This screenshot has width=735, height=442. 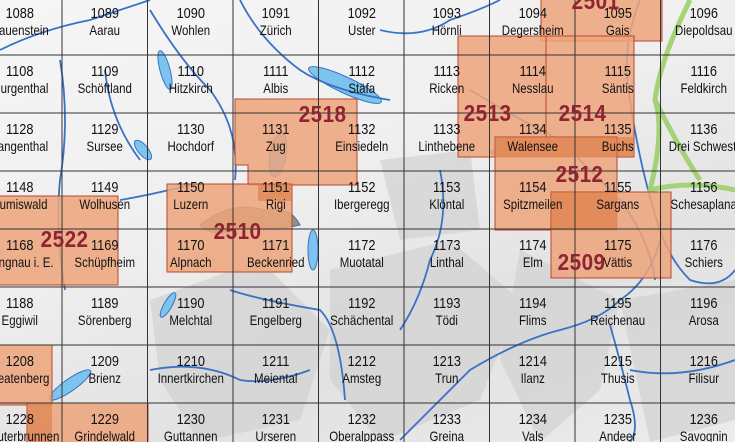 What do you see at coordinates (362, 258) in the screenshot?
I see `map-sheet-cell: 1172 Muotatal` at bounding box center [362, 258].